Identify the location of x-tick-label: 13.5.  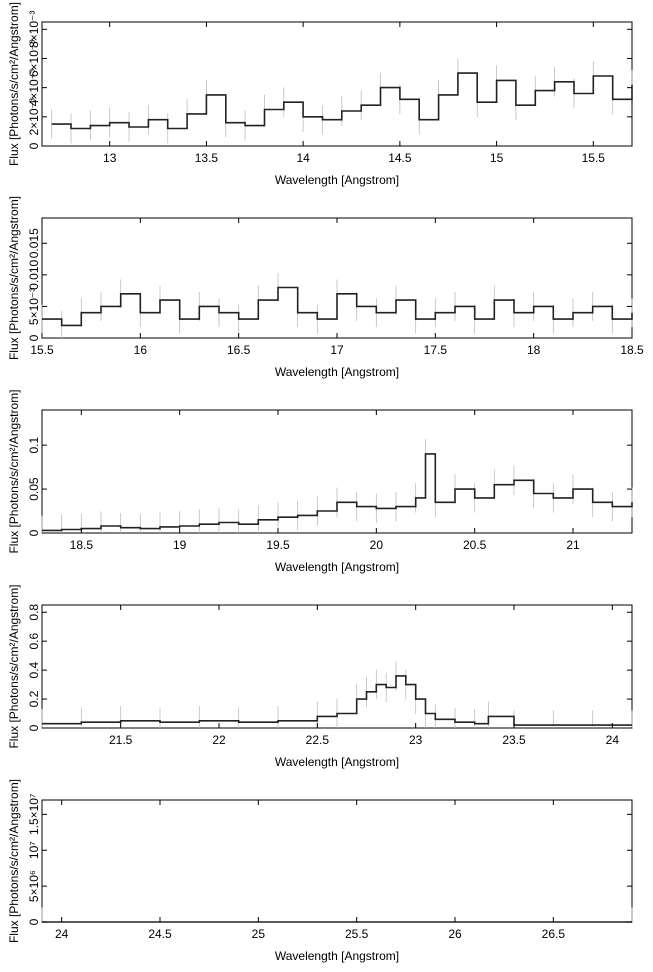
(207, 158).